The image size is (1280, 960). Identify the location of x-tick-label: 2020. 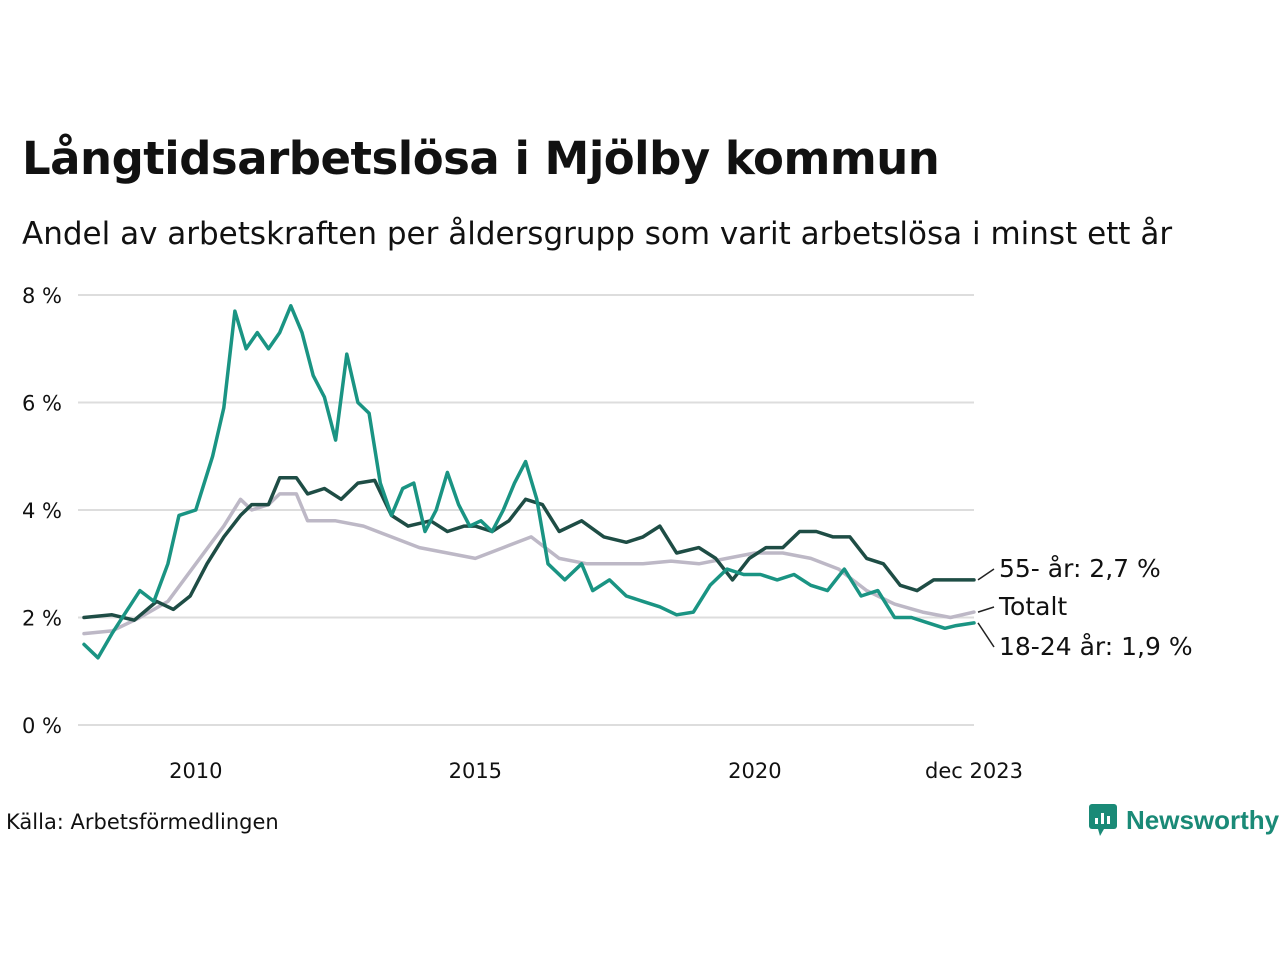
(754, 771).